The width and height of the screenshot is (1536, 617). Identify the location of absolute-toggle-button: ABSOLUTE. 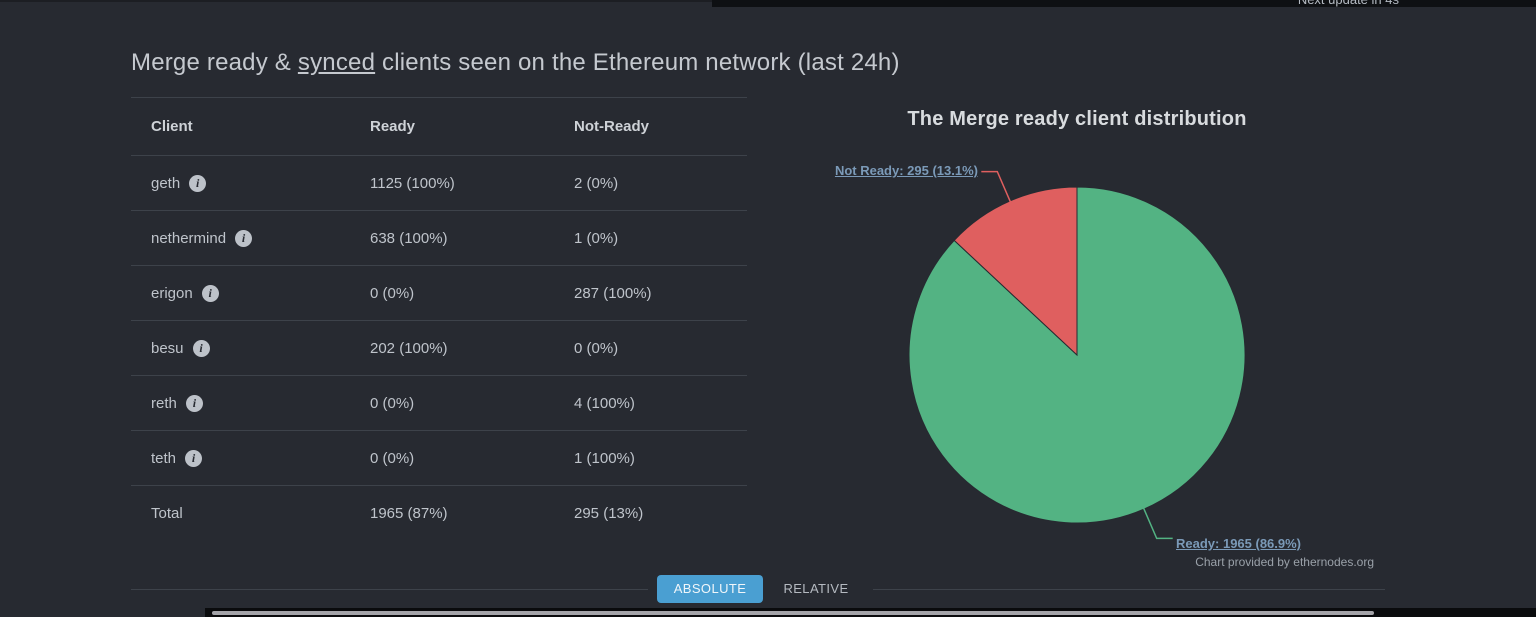
(710, 589).